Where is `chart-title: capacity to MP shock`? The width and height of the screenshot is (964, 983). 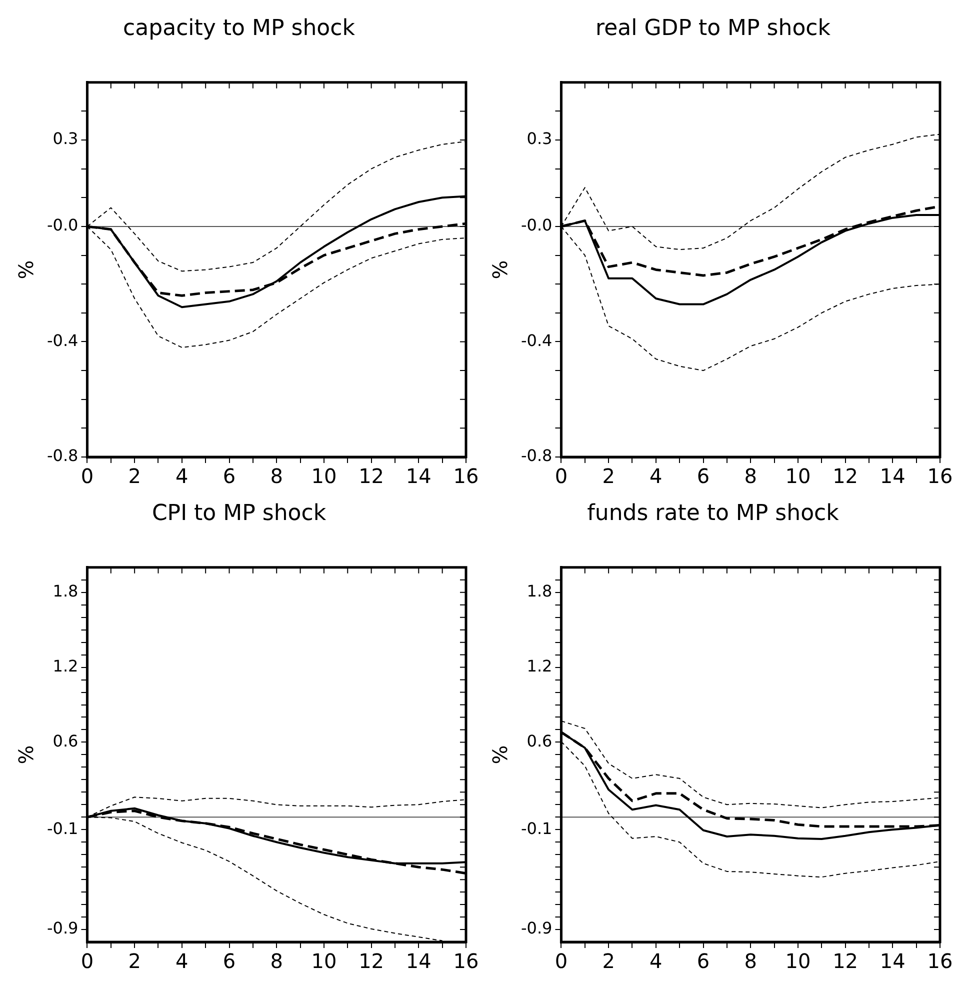
chart-title: capacity to MP shock is located at coordinates (239, 28).